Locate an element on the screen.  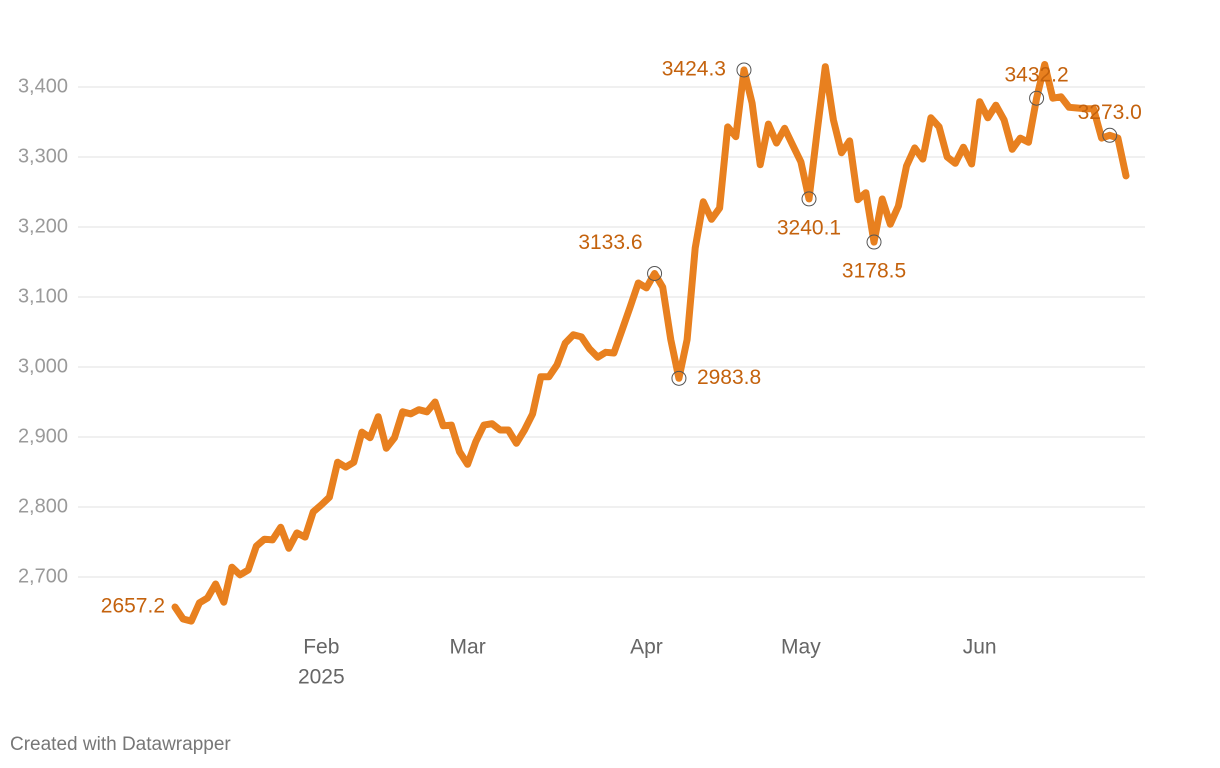
y-tick-label: 3,100 is located at coordinates (43, 296).